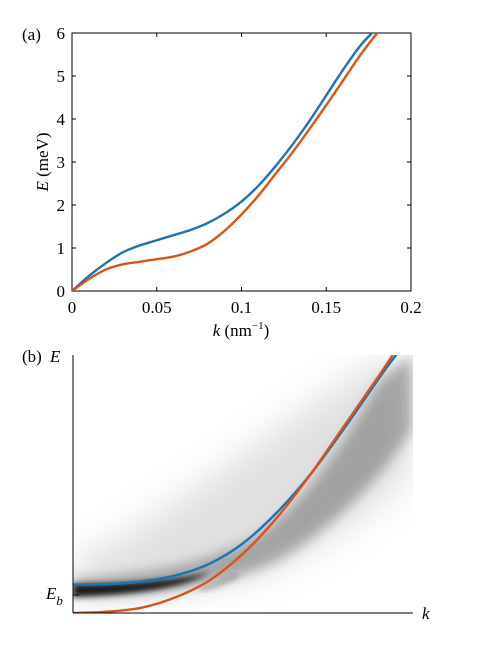 Image resolution: width=485 pixels, height=646 pixels. What do you see at coordinates (426, 613) in the screenshot?
I see `panel-b-x-axis-label: k` at bounding box center [426, 613].